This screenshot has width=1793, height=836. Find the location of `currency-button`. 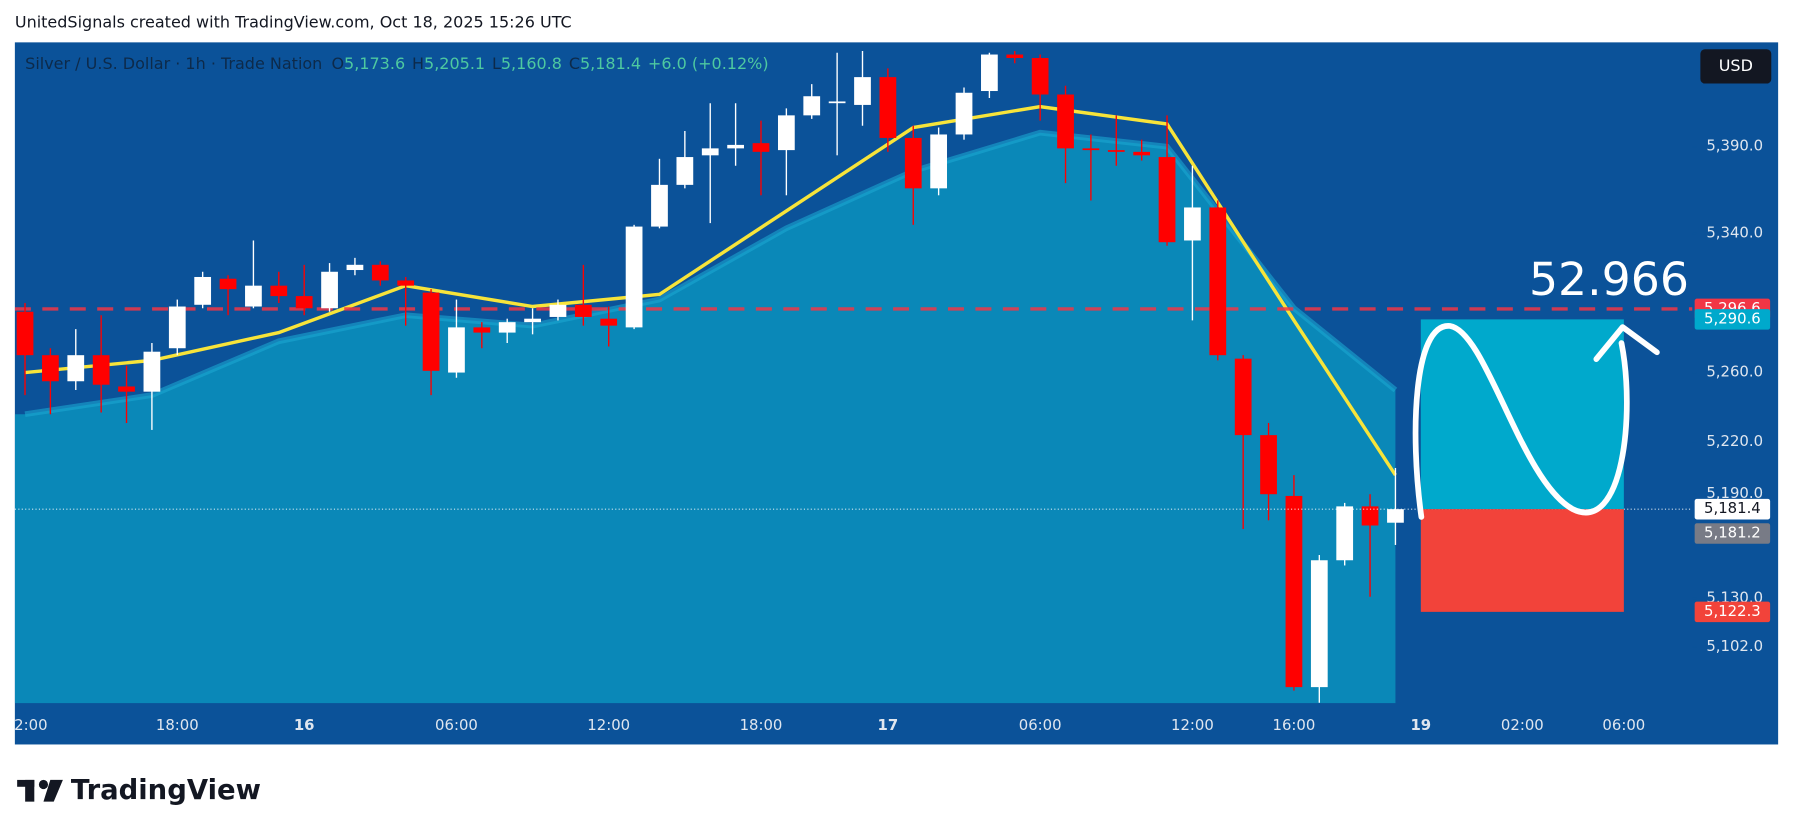

currency-button is located at coordinates (1736, 66).